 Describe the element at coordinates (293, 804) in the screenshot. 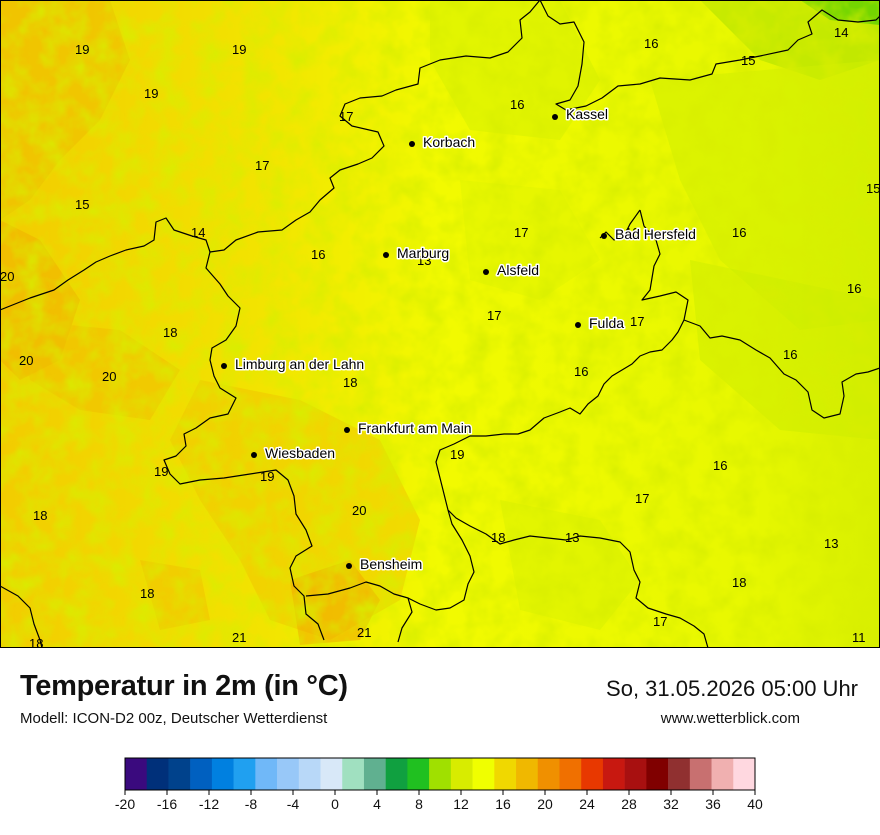

I see `legend-tick-label: -4` at that location.